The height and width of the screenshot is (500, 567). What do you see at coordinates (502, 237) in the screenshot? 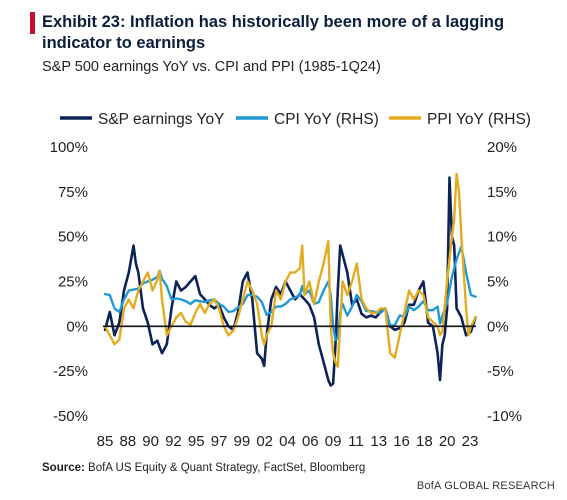
I see `y-right-tick-label: 10%` at bounding box center [502, 237].